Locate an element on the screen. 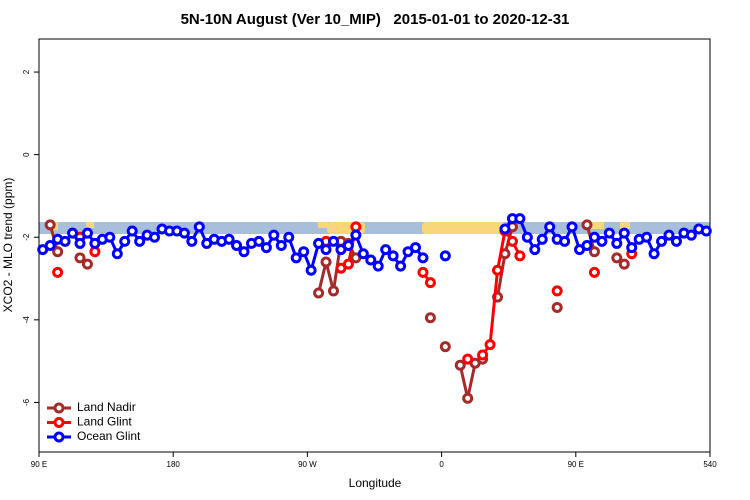 The height and width of the screenshot is (500, 750). y-tick-label: -4 is located at coordinates (26, 320).